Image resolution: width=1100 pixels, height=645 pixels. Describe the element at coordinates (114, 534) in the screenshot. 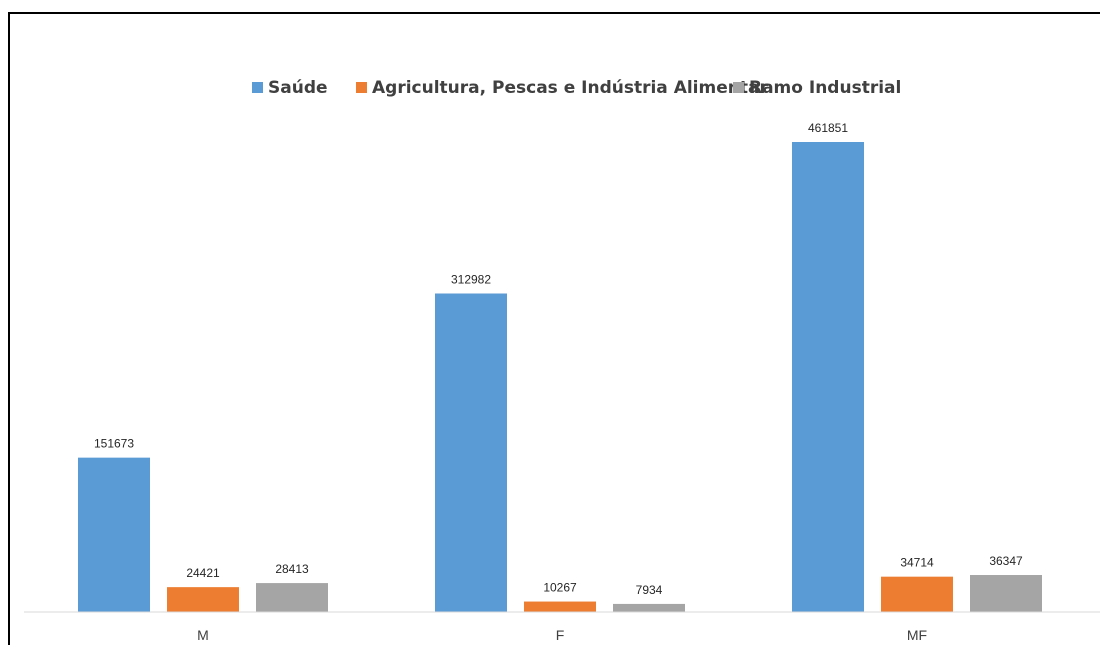

I see `bar-m-saude` at that location.